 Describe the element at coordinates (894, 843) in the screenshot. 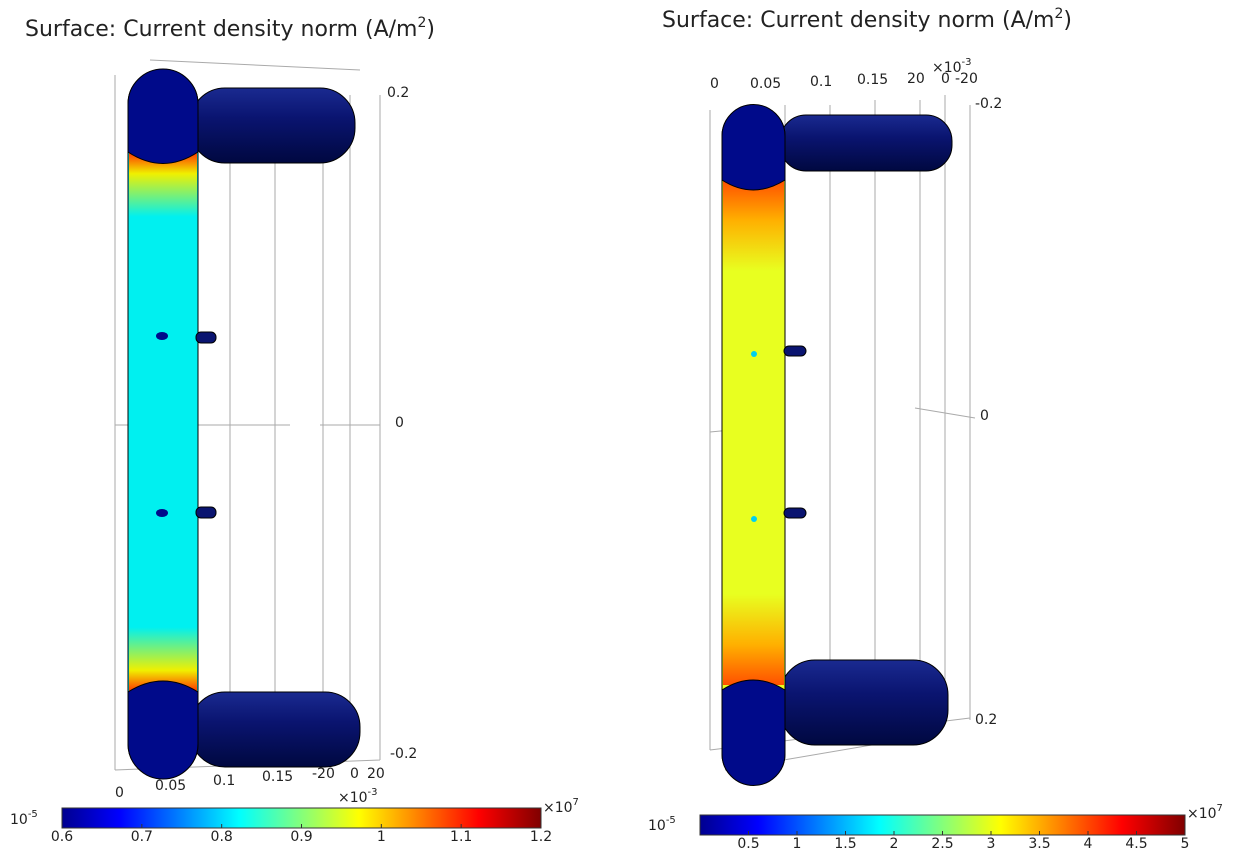

I see `colorbar-tick-label: 2` at that location.